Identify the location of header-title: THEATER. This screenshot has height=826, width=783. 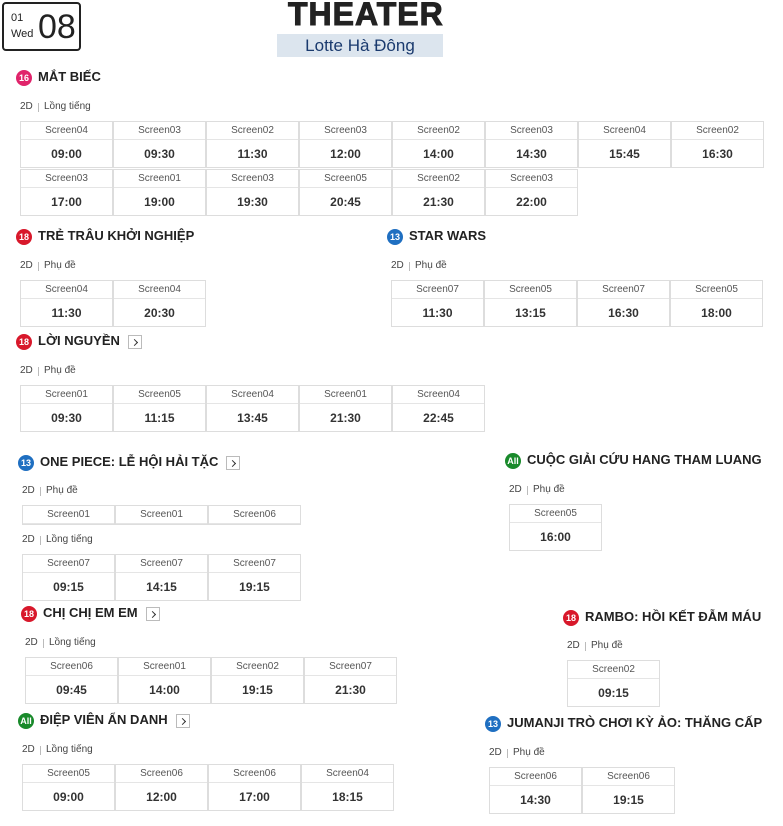
(366, 16).